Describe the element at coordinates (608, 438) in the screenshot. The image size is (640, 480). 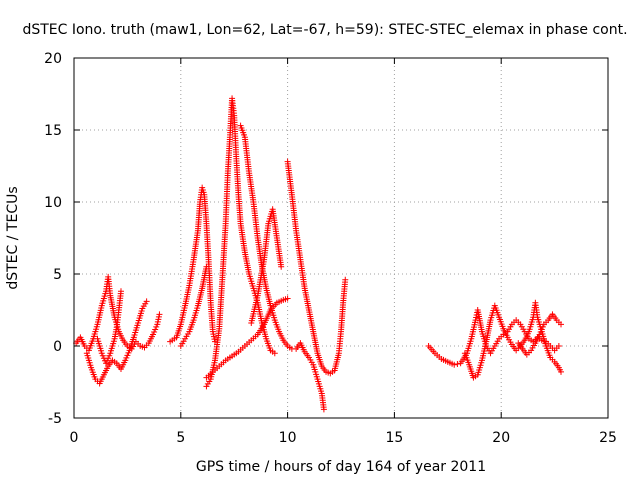
I see `x-tick-label: 25` at that location.